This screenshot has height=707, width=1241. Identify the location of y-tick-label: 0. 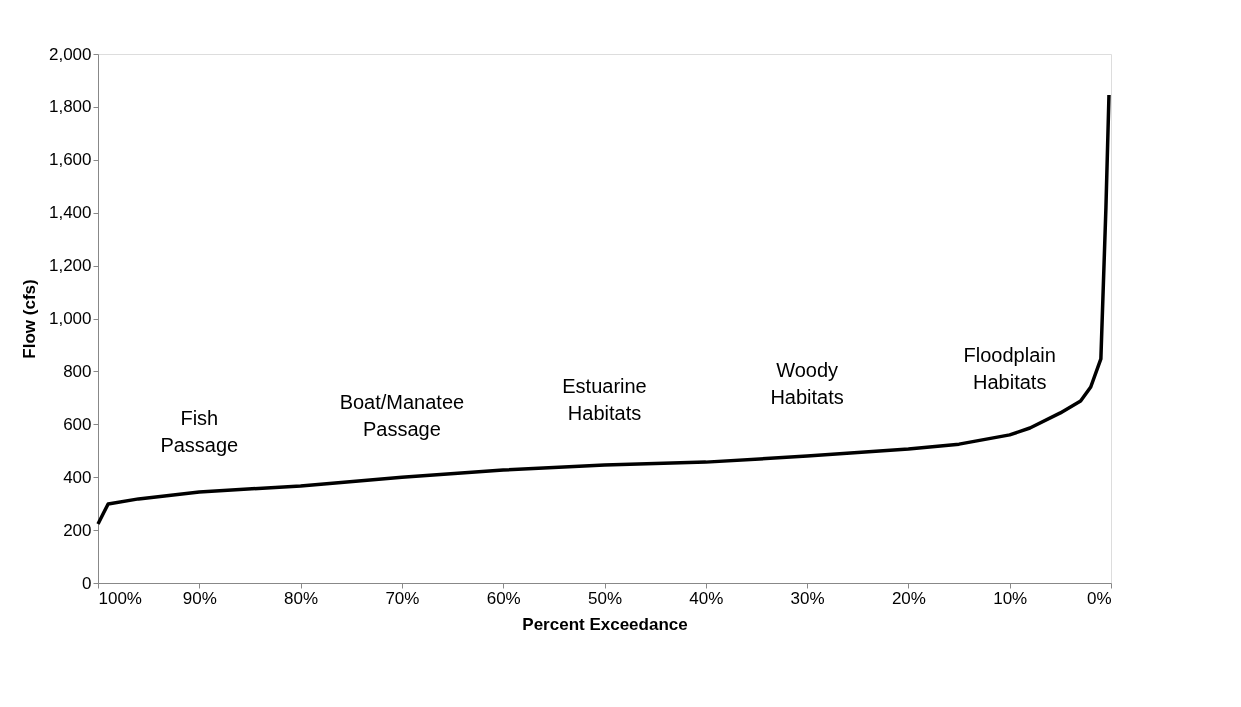
(87, 583).